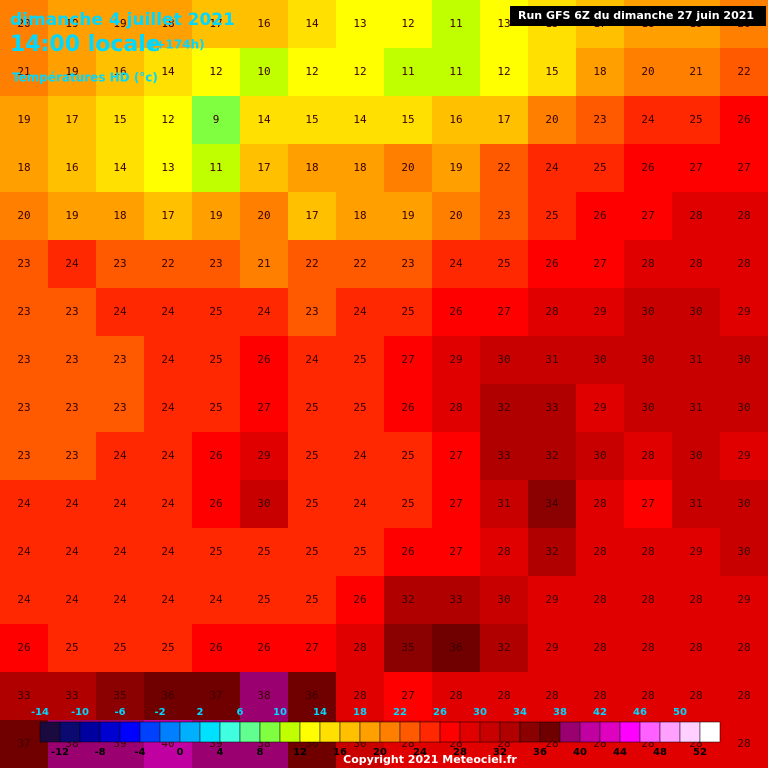 The image size is (768, 772). What do you see at coordinates (311, 119) in the screenshot?
I see `temperature-value: 15` at bounding box center [311, 119].